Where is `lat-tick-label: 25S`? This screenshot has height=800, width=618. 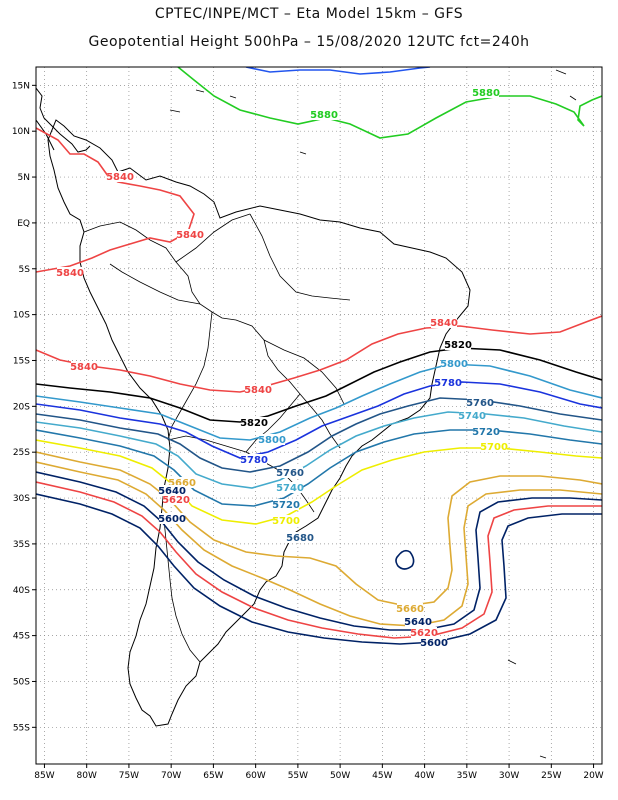 lat-tick-label: 25S is located at coordinates (21, 453).